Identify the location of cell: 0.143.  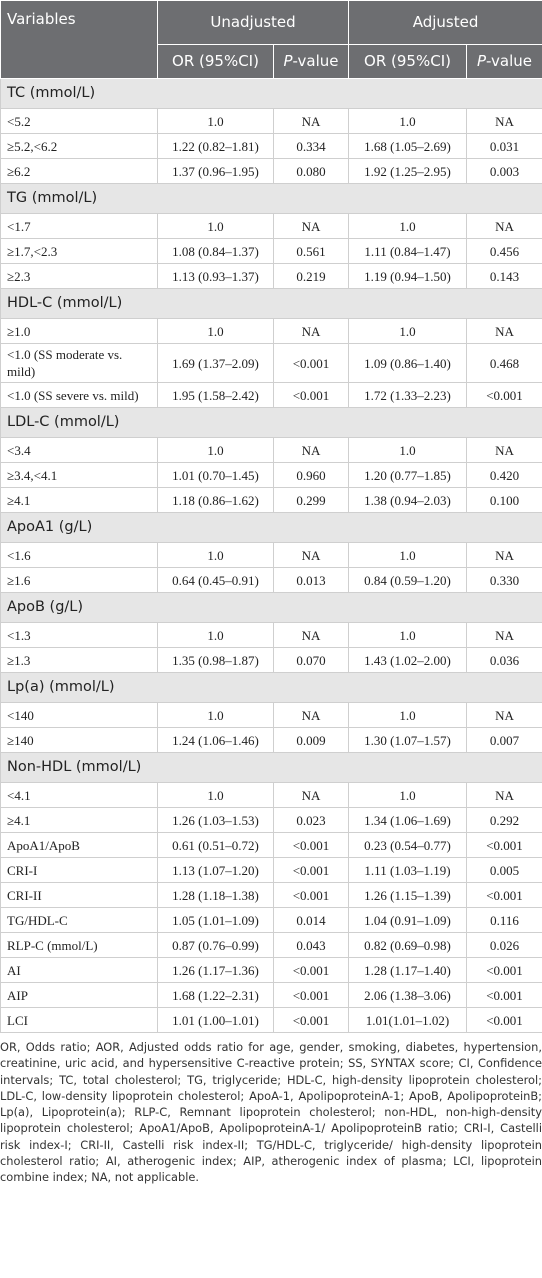
(504, 276).